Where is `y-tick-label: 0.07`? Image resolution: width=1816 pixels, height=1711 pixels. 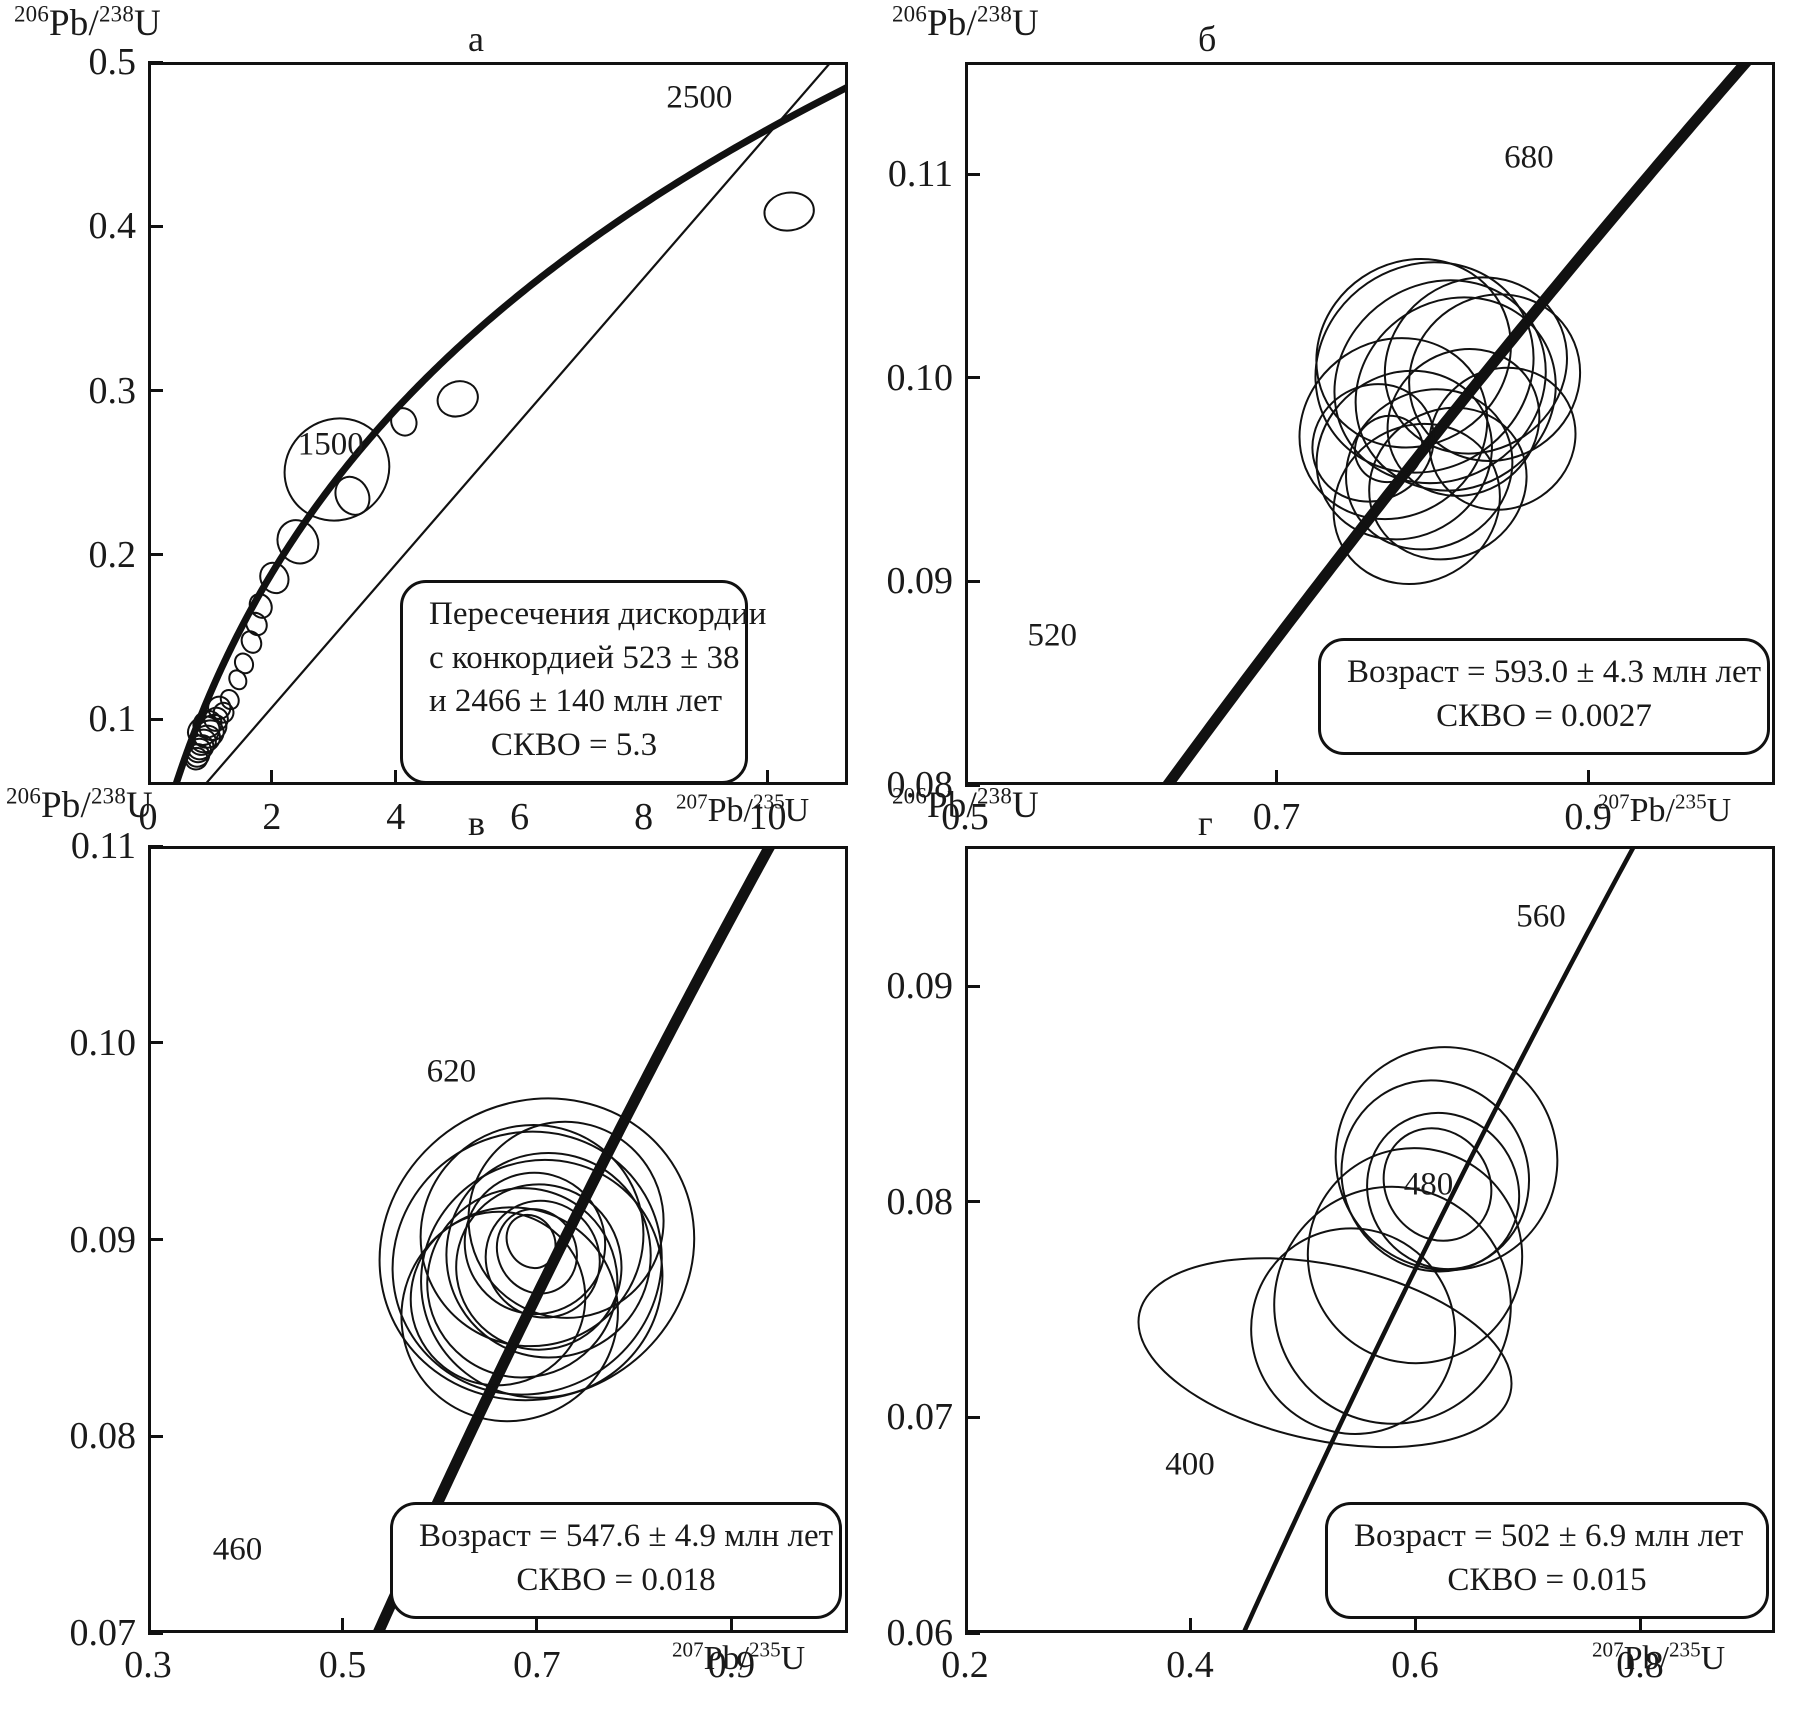
y-tick-label: 0.07 is located at coordinates (920, 1417).